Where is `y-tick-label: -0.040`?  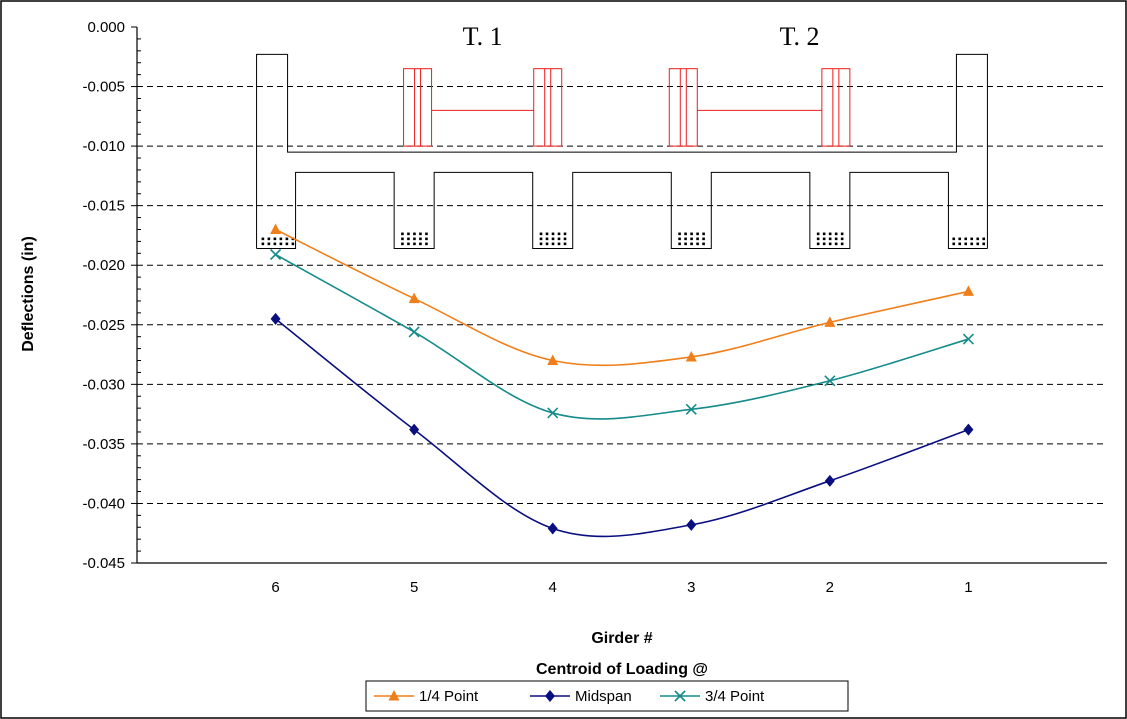
y-tick-label: -0.040 is located at coordinates (103, 503).